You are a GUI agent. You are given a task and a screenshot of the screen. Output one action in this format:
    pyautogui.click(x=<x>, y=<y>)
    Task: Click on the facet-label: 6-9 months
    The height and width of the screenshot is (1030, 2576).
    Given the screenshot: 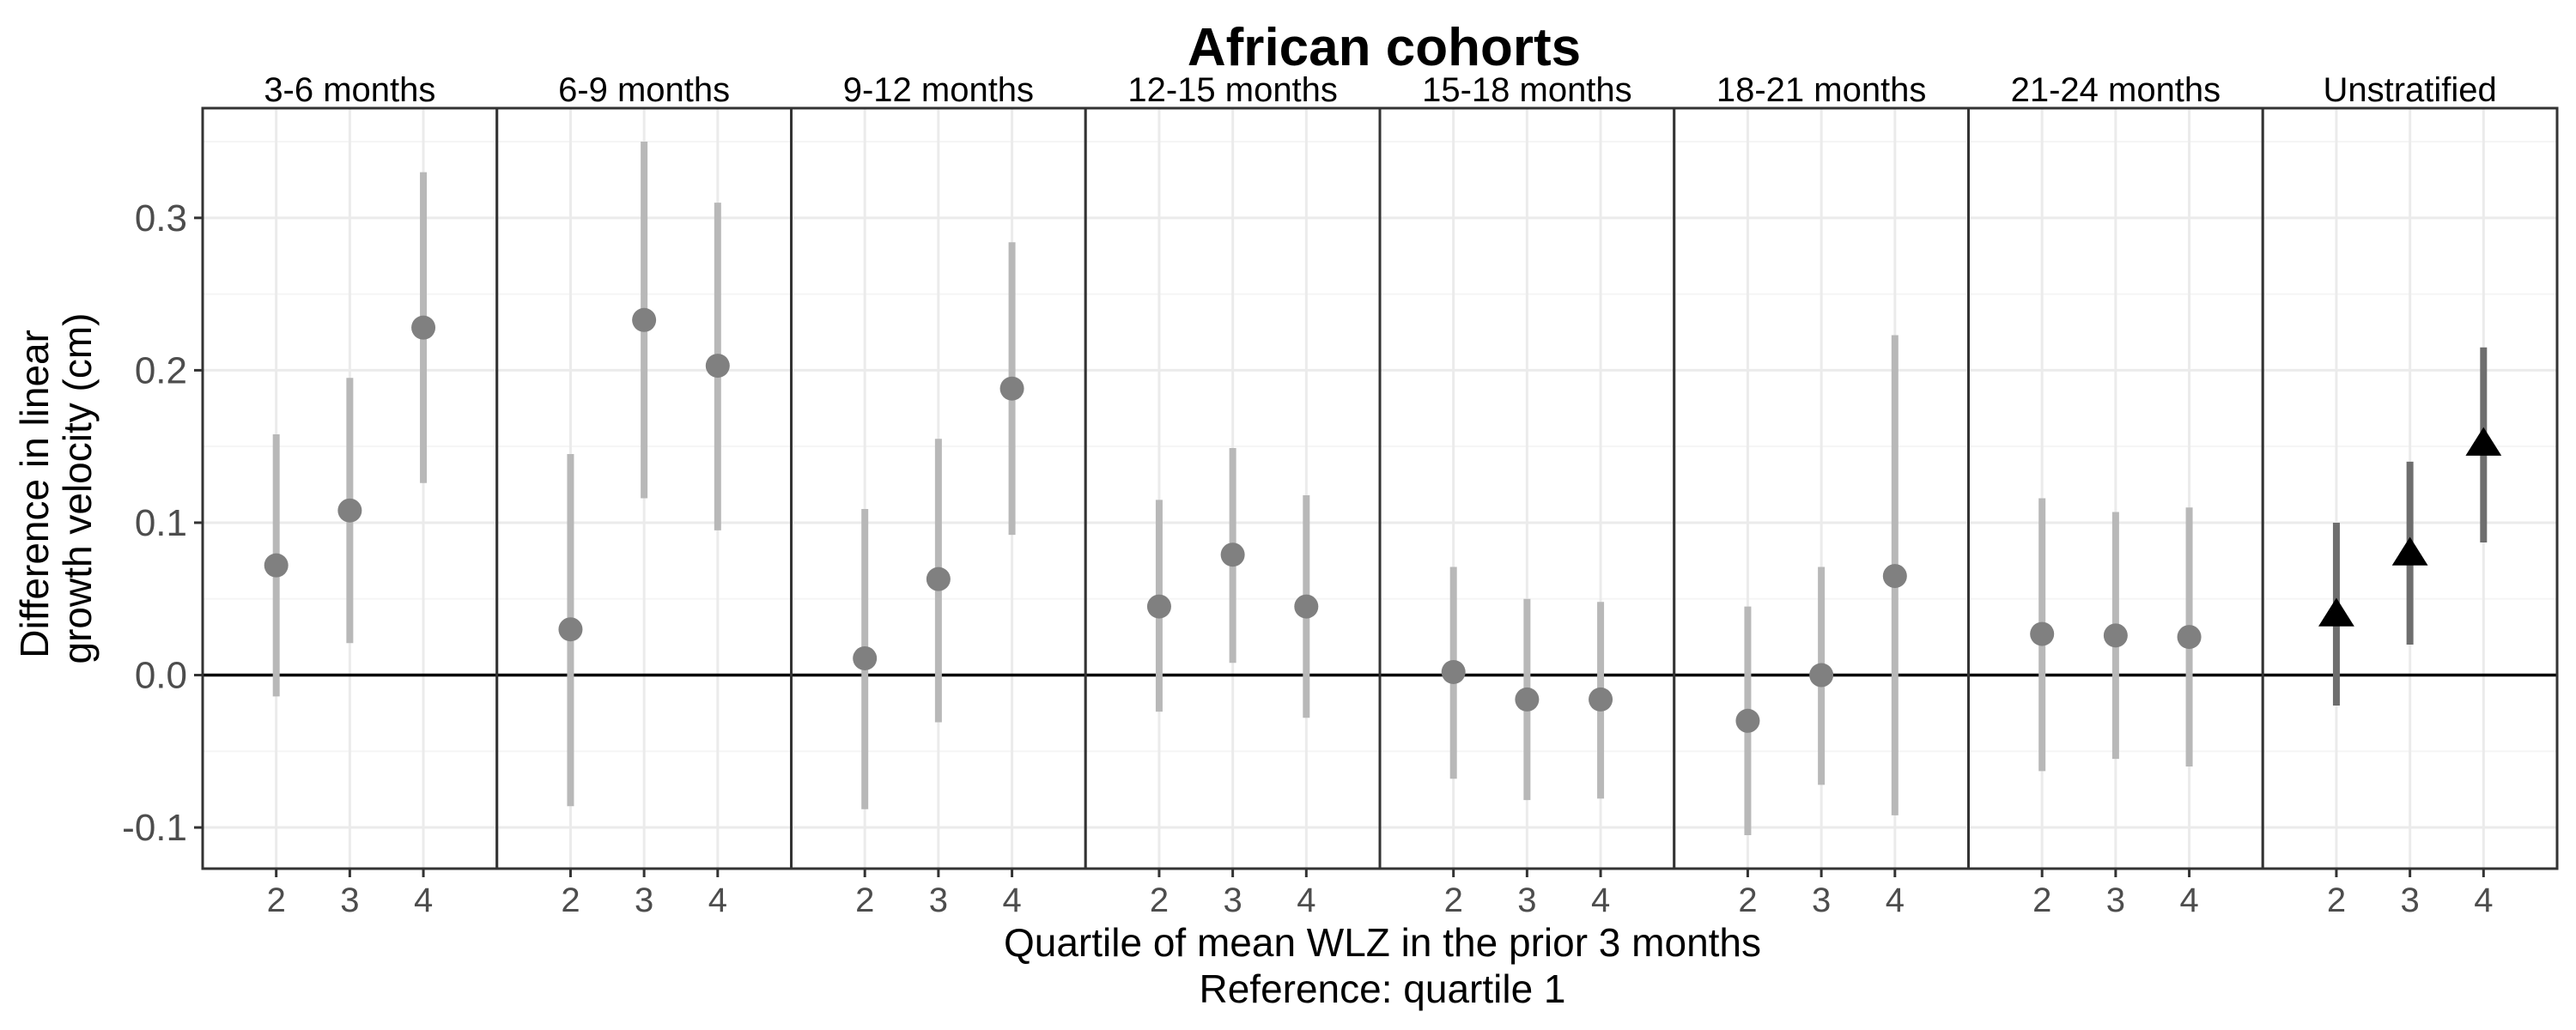 What is the action you would take?
    pyautogui.click(x=644, y=90)
    